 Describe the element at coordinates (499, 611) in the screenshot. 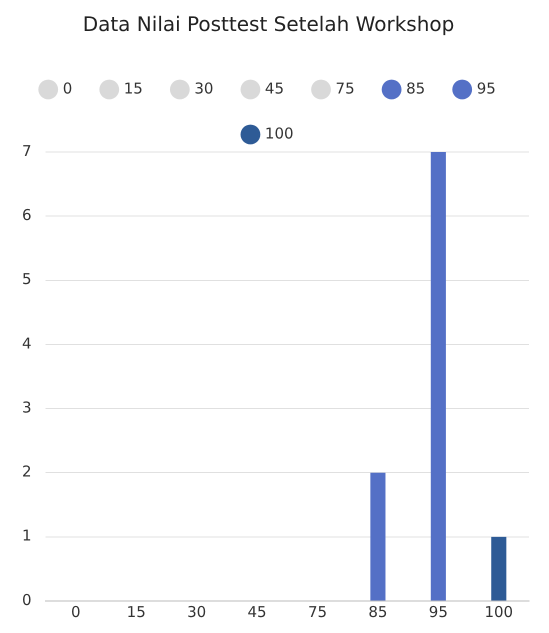

I see `x-tick-label: 100` at that location.